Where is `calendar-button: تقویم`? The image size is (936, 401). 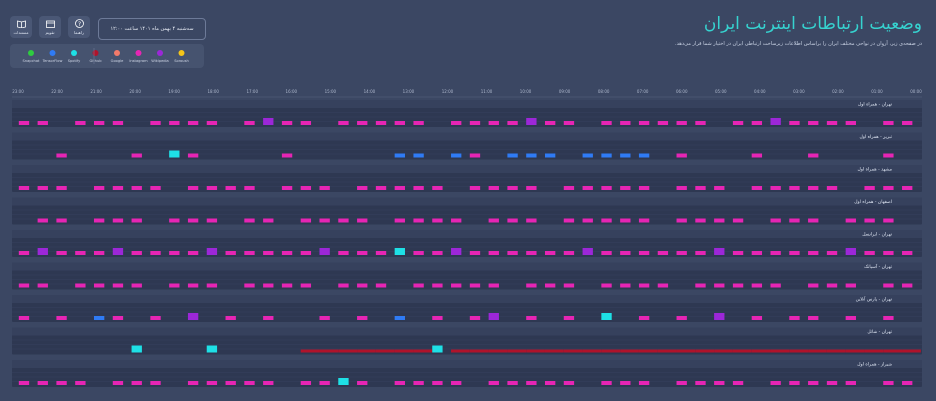
calendar-button: تقویم is located at coordinates (50, 27).